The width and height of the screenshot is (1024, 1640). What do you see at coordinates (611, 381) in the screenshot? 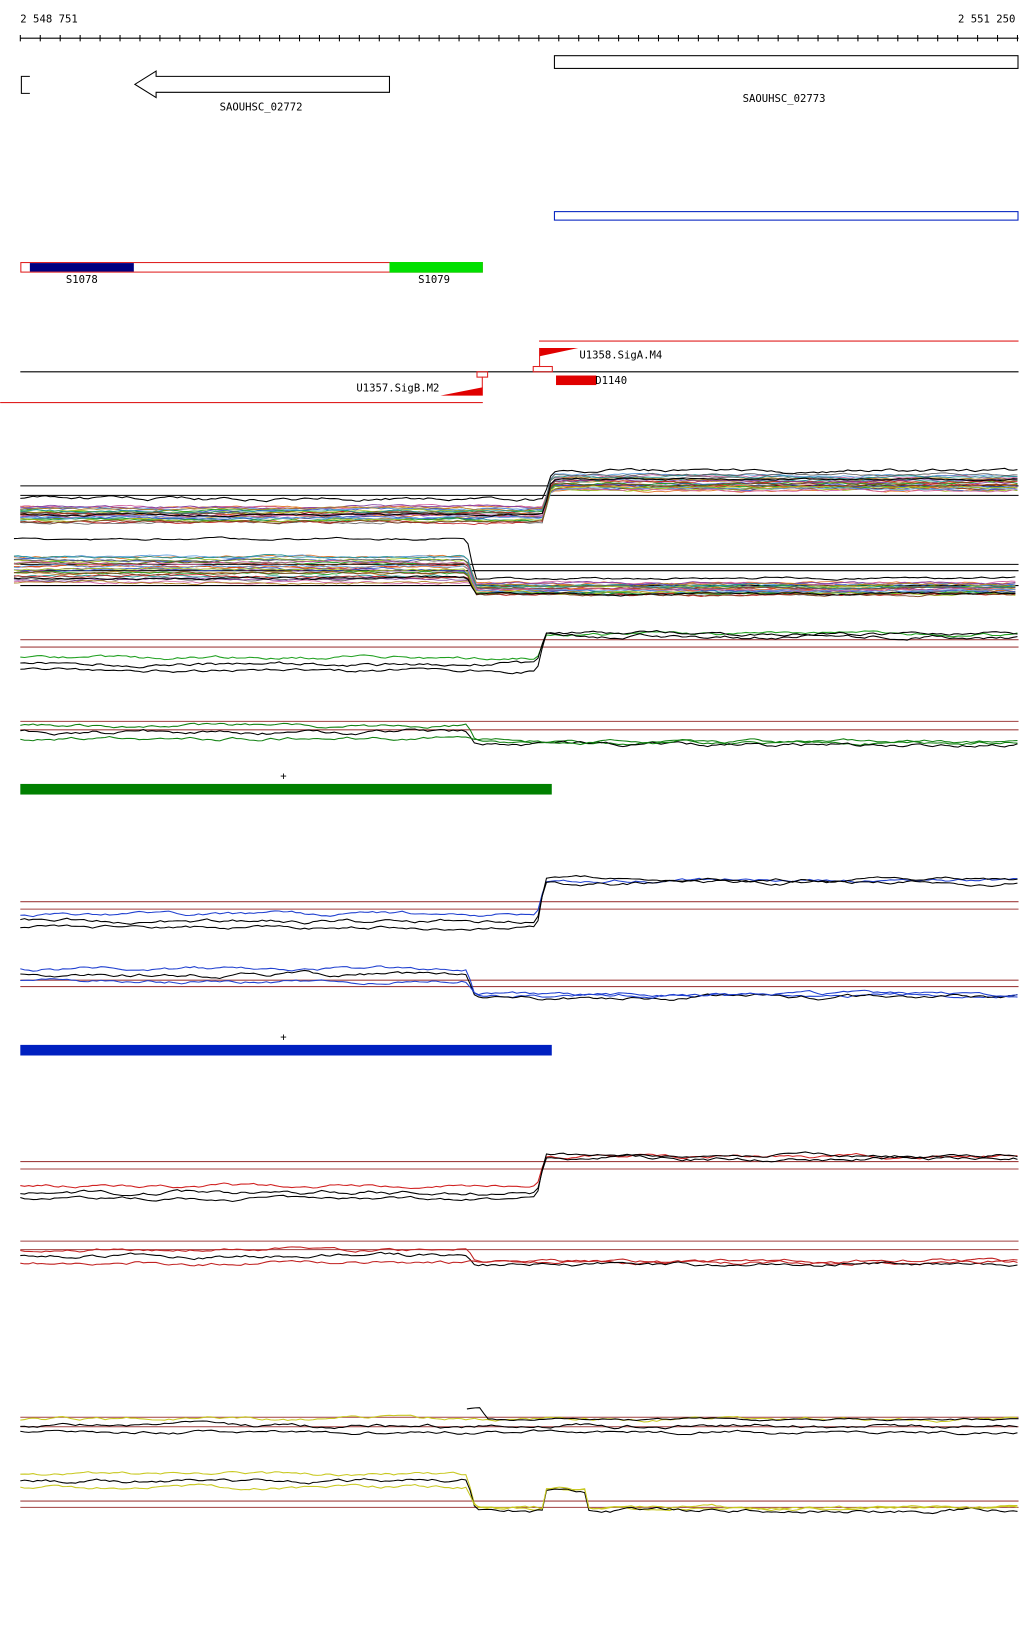
I see `promoter-label: D1140` at bounding box center [611, 381].